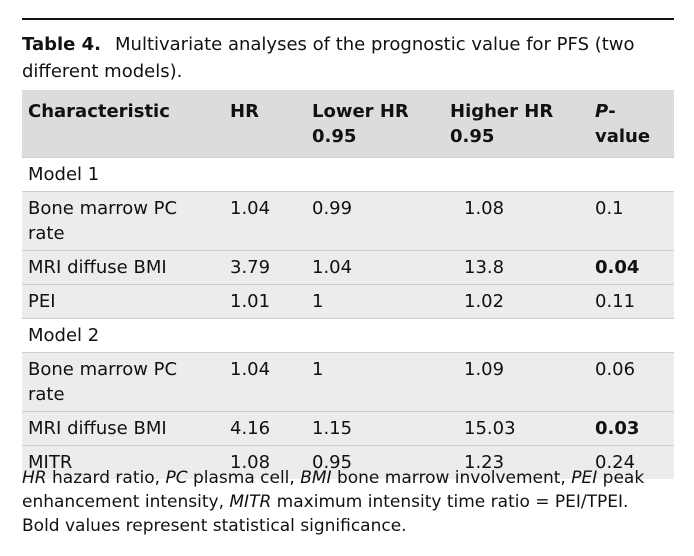  Describe the element at coordinates (375, 267) in the screenshot. I see `cell-lower-hr: 1.04` at that location.